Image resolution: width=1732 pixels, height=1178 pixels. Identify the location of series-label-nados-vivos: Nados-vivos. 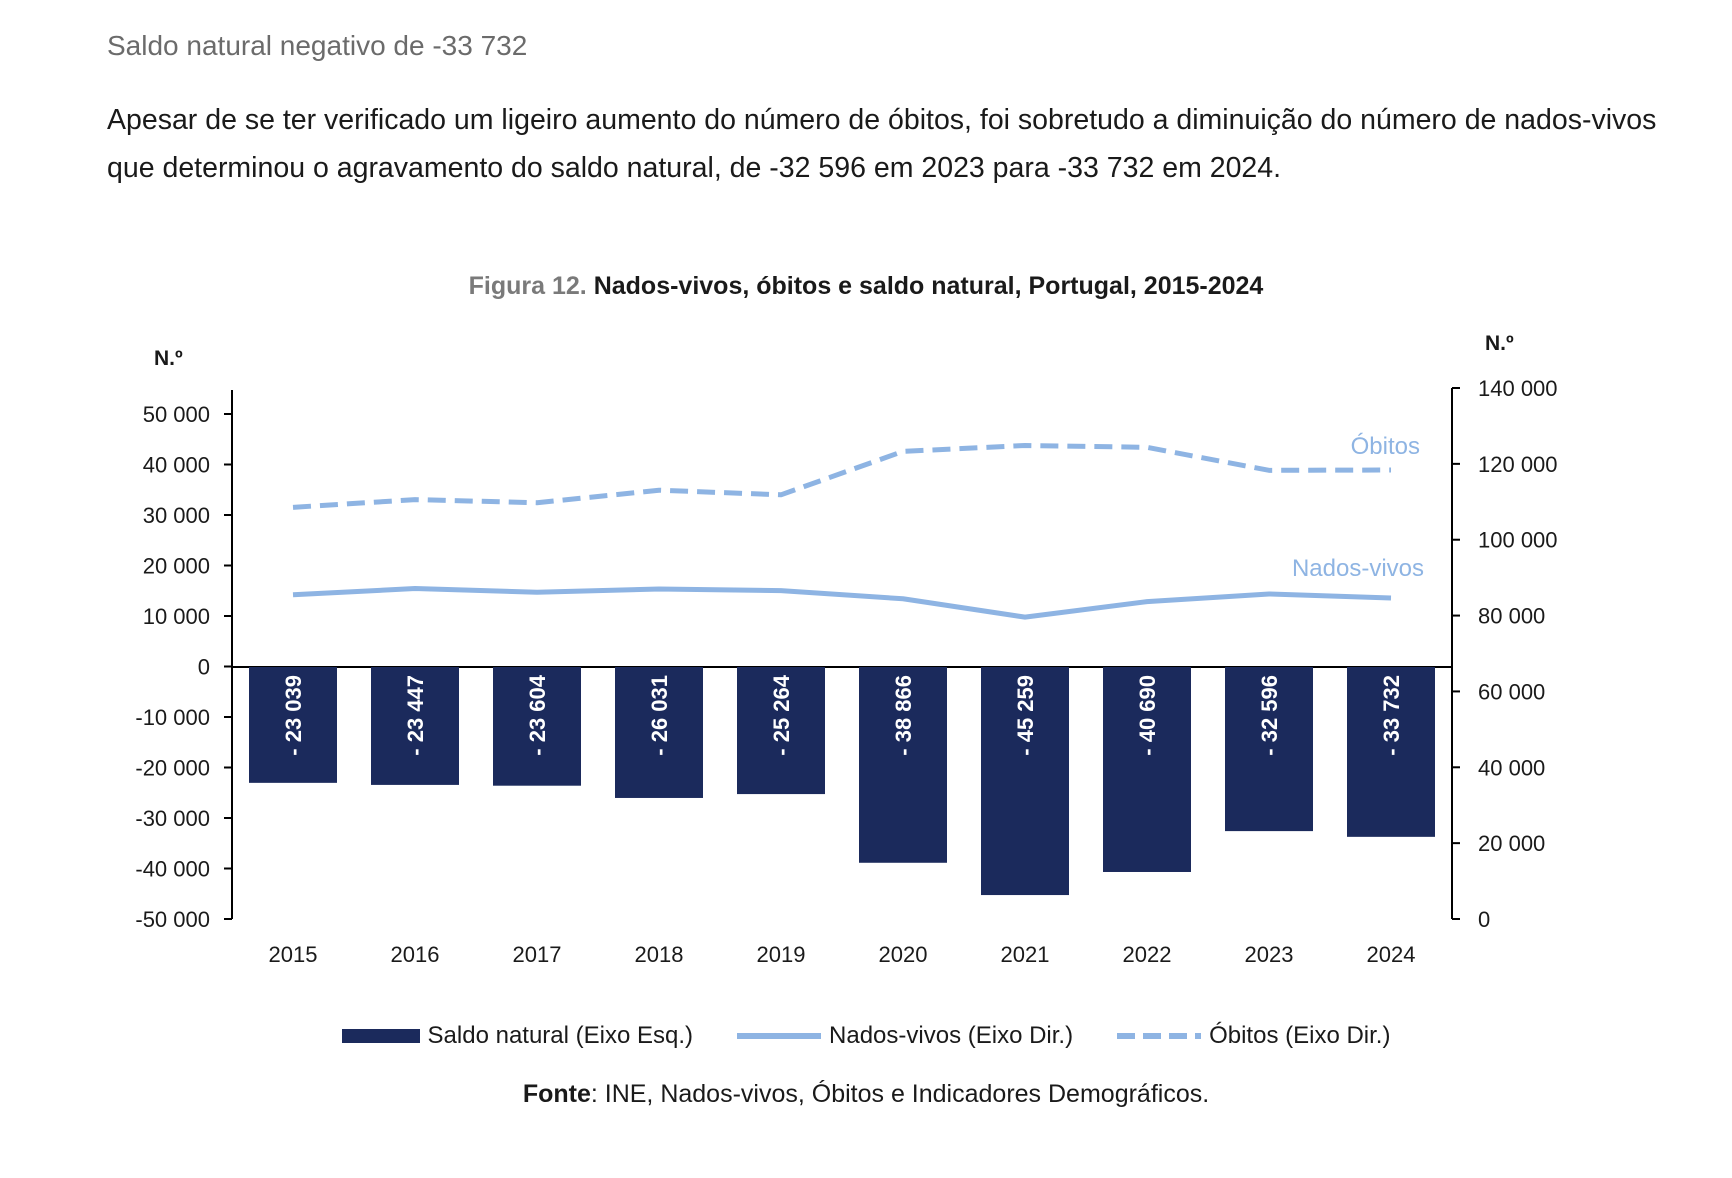
(1358, 568).